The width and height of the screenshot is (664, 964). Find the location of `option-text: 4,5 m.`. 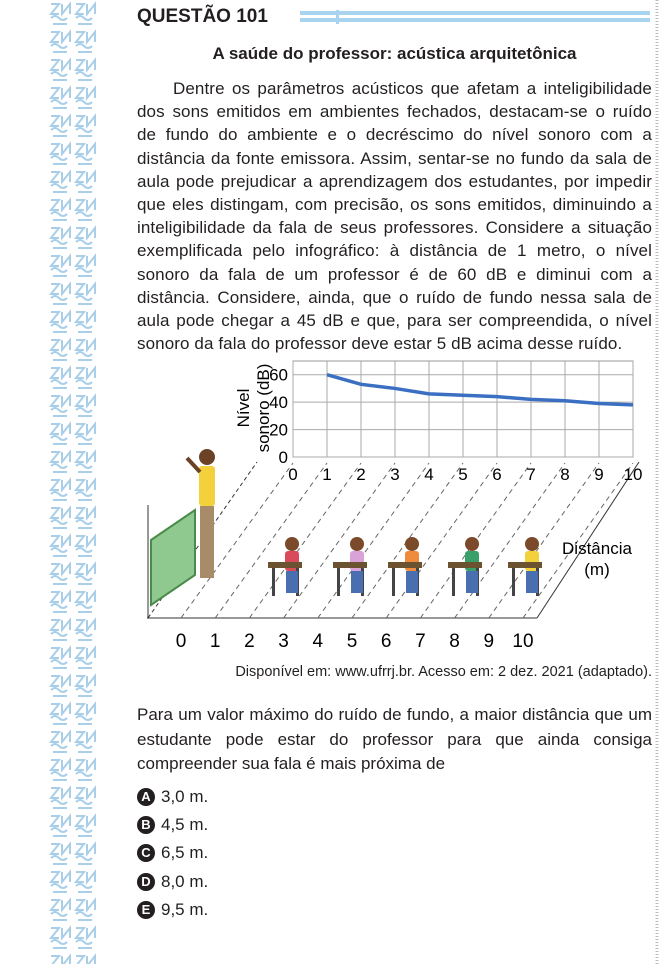

option-text: 4,5 m. is located at coordinates (185, 825).